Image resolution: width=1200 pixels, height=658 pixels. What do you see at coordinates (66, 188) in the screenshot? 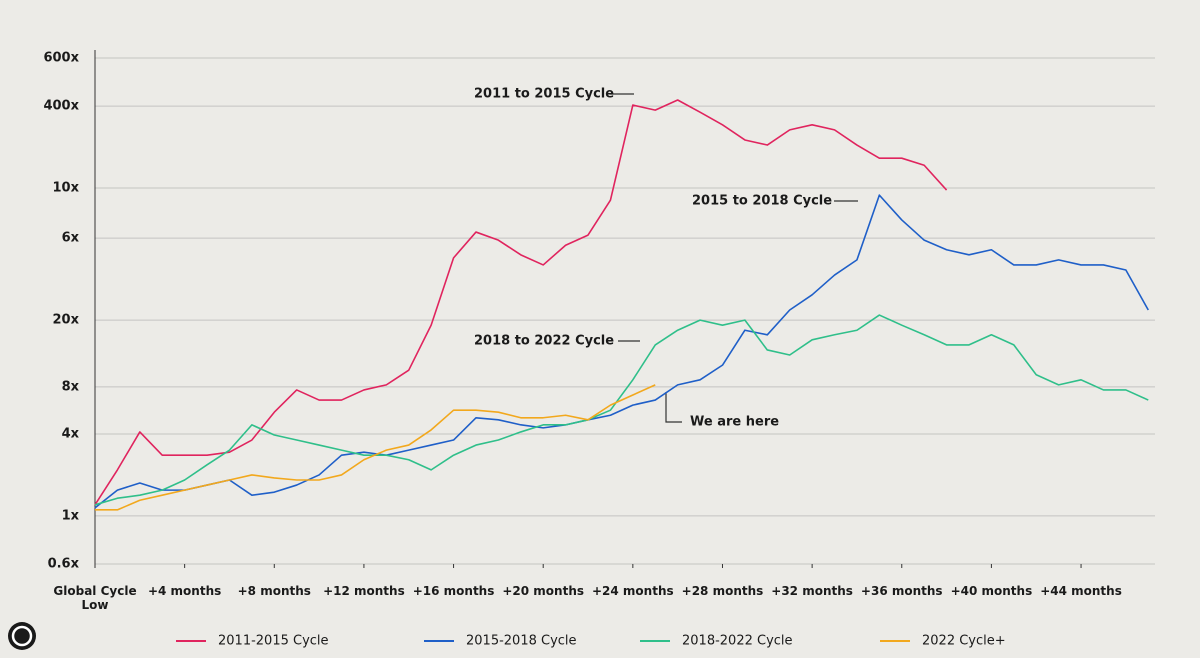
I see `y-tick-label: 10x` at bounding box center [66, 188].